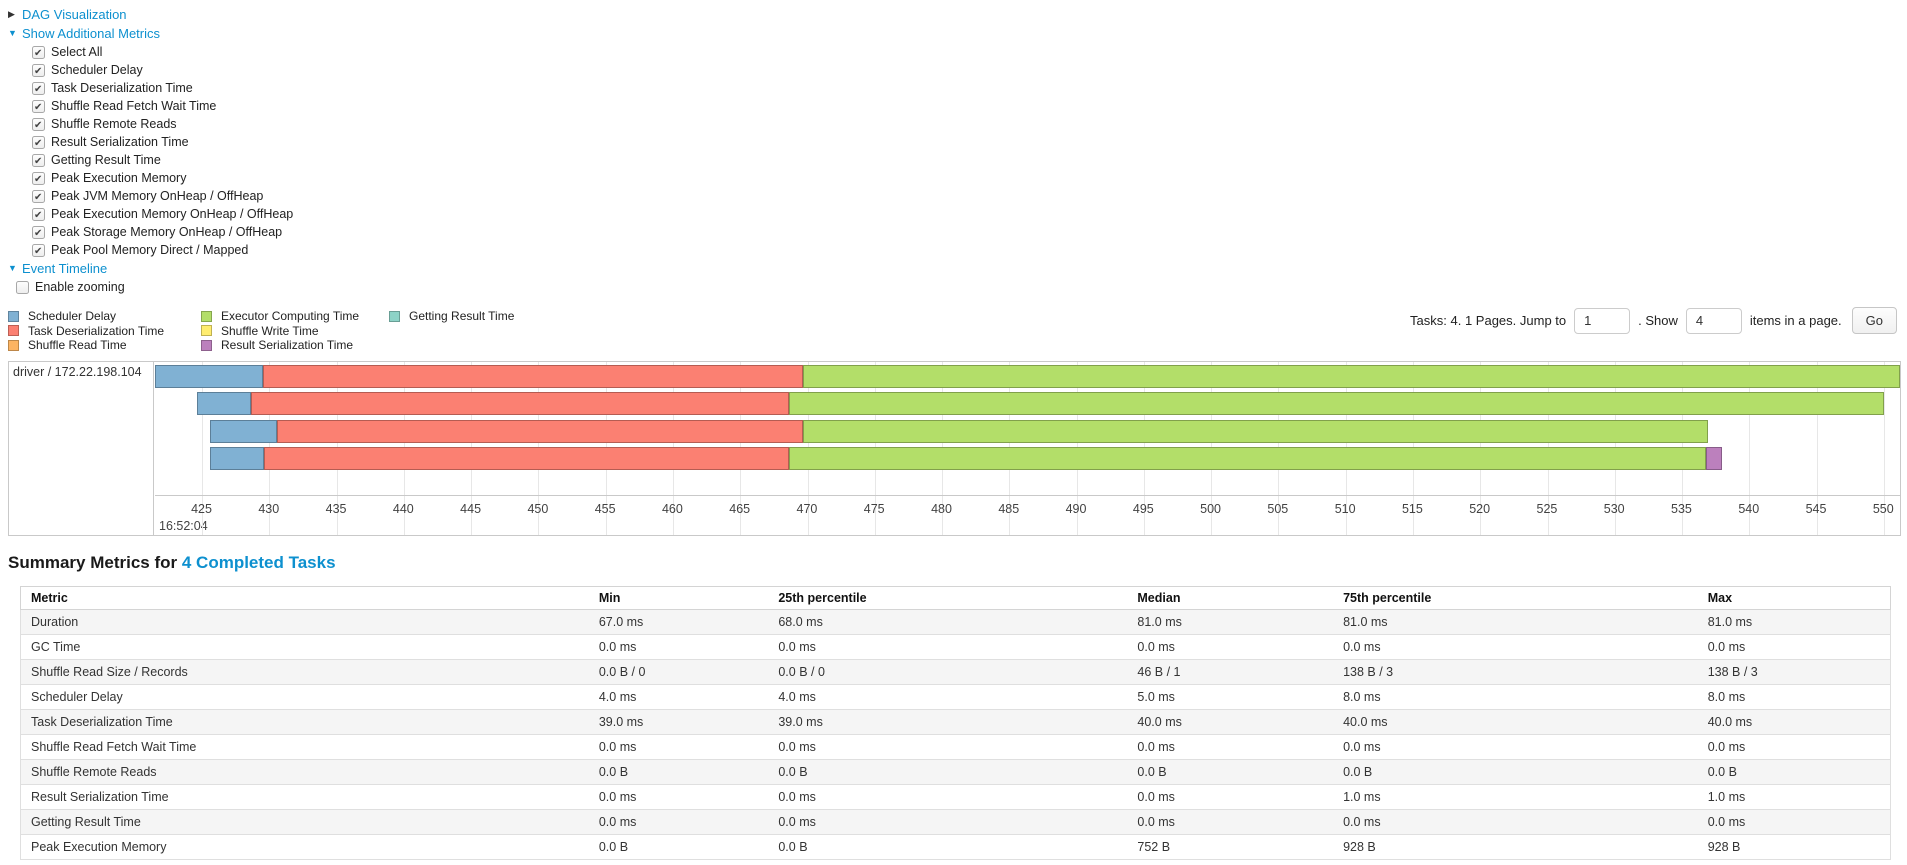 This screenshot has height=865, width=1907. What do you see at coordinates (957, 89) in the screenshot?
I see `metric-checkbox-row: Task Deserialization Time` at bounding box center [957, 89].